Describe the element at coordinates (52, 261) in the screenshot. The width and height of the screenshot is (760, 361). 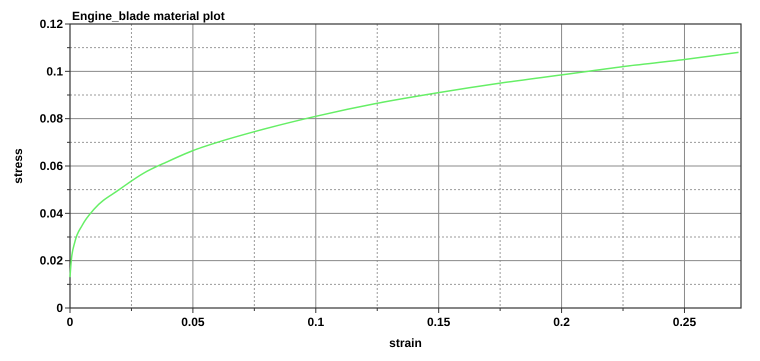
I see `y-tick-label: 0.02` at that location.